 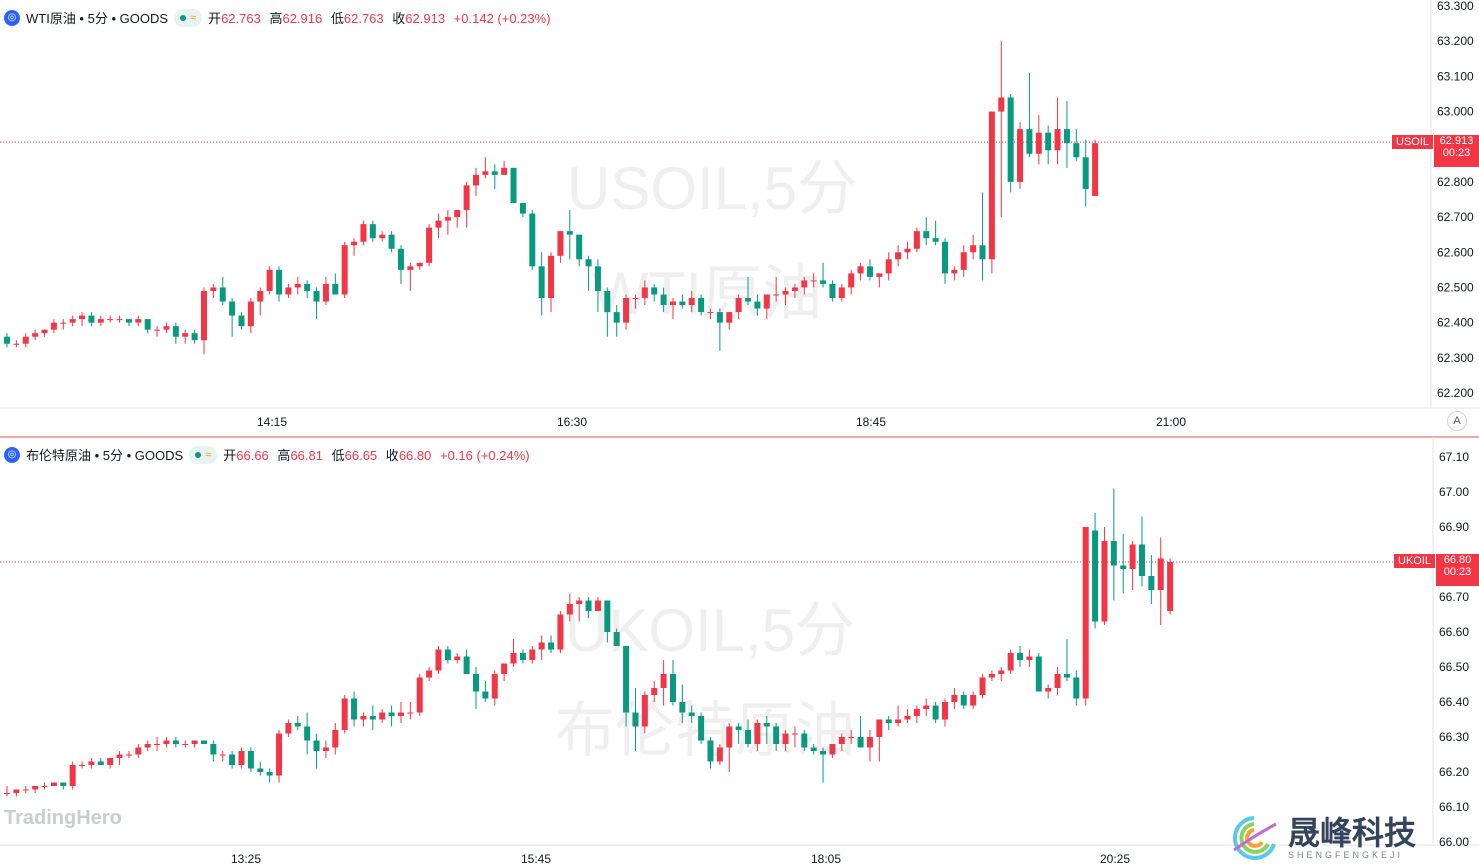 I want to click on brent-watermark-line1: UKOIL,5分, so click(x=710, y=630).